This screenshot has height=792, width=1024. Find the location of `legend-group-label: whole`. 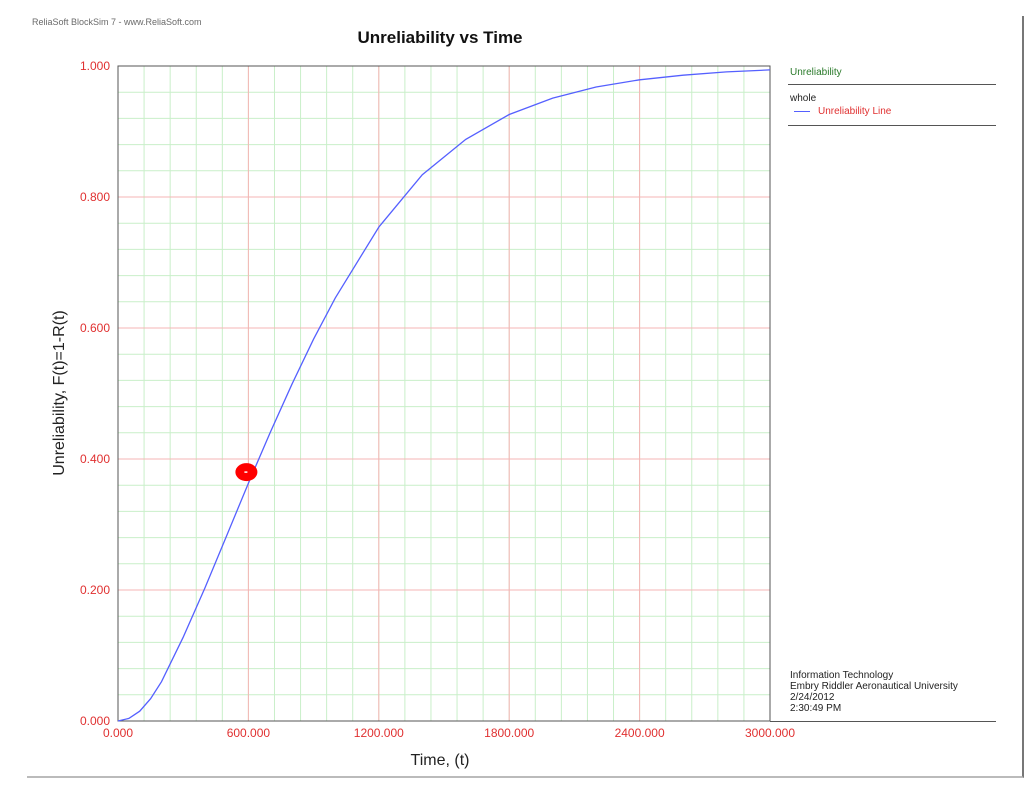

legend-group-label: whole is located at coordinates (803, 98).